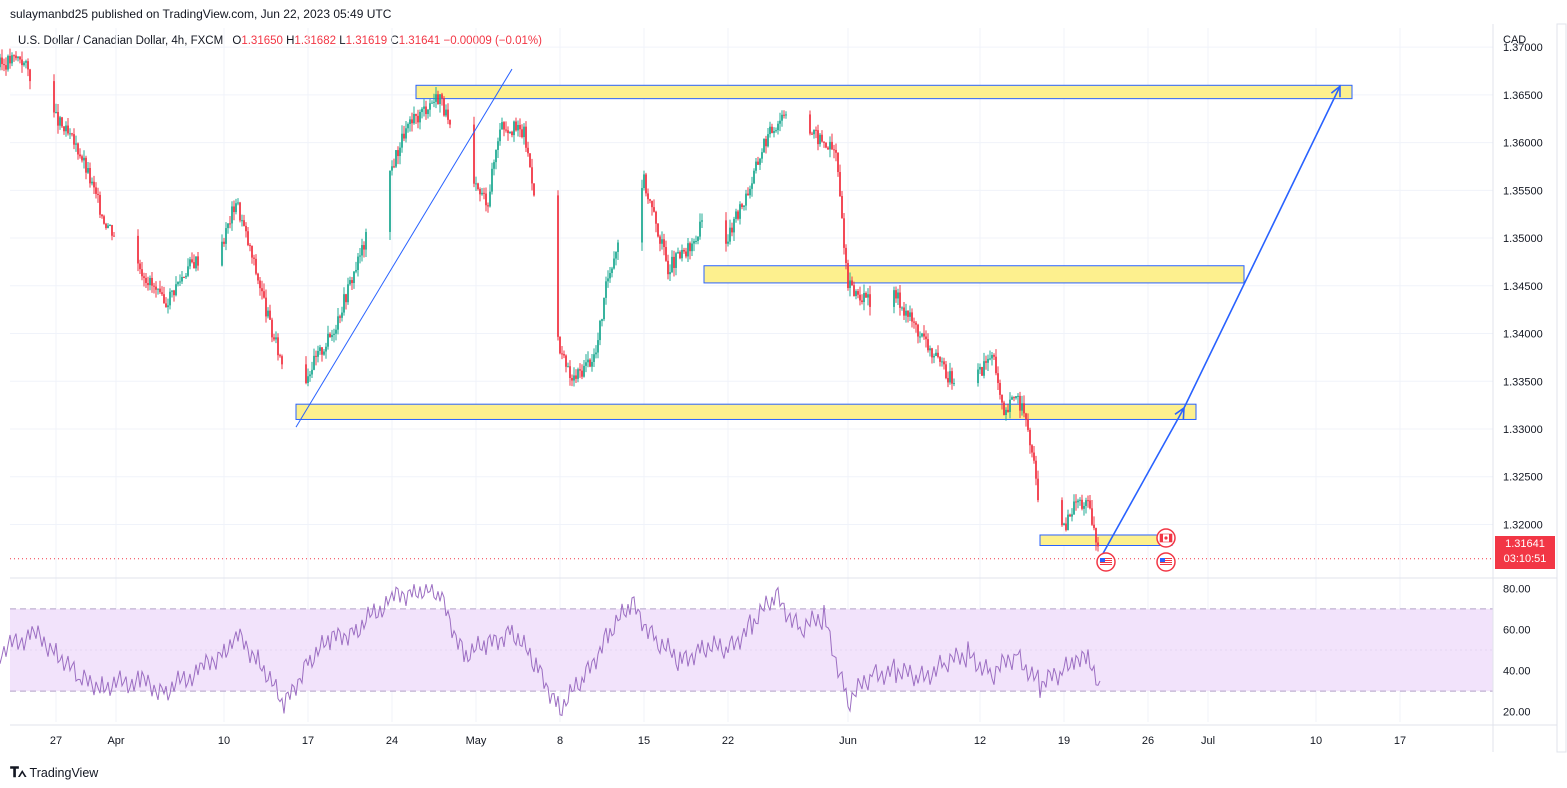 This screenshot has height=788, width=1567. I want to click on symbol-name: U.S. Dollar / Canadian Dollar, 4h, FXCM, so click(121, 41).